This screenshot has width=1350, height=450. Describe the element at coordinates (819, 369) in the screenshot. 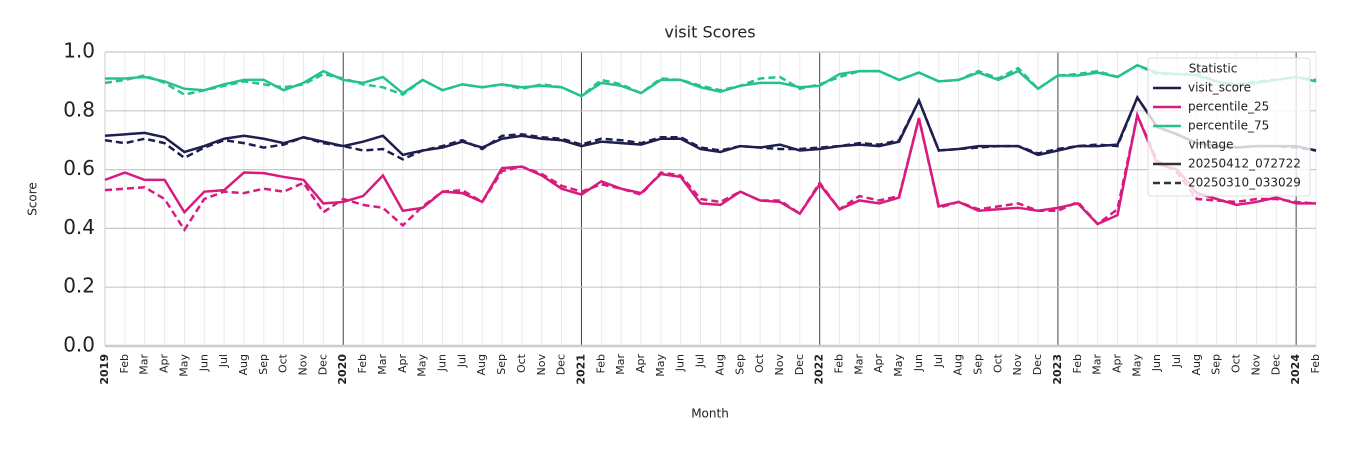

I see `x-tick-label: 2022` at that location.